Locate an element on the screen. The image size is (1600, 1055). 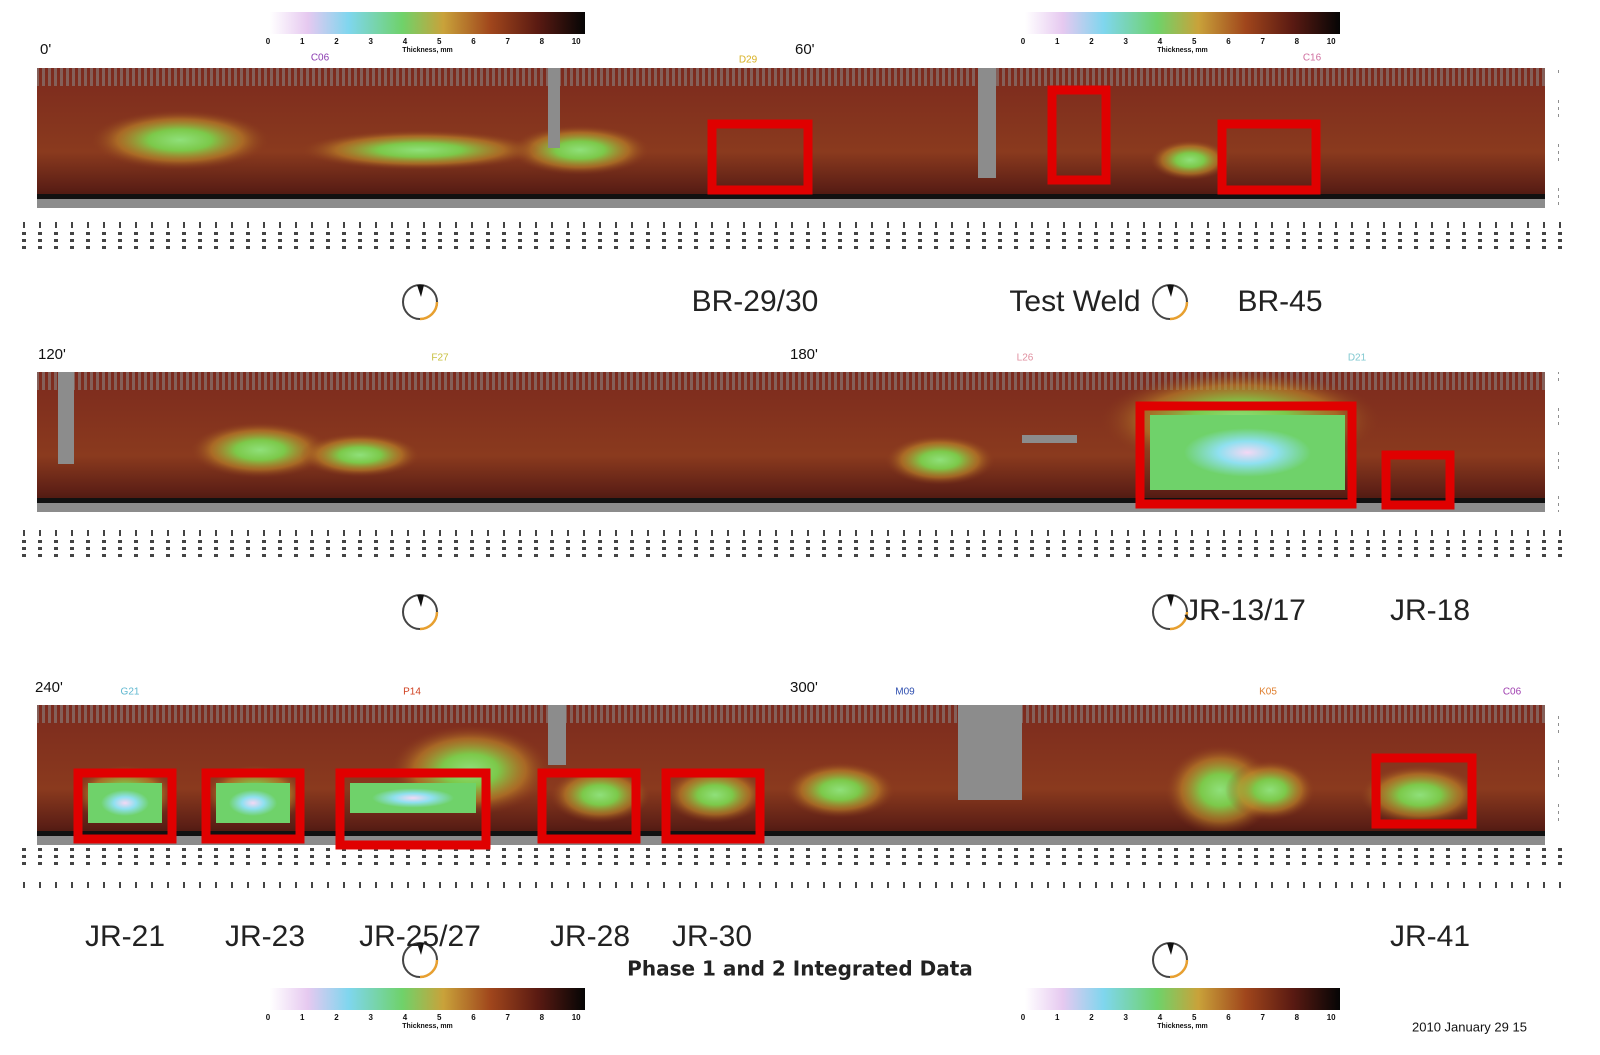
location-code: K05 is located at coordinates (1268, 692).